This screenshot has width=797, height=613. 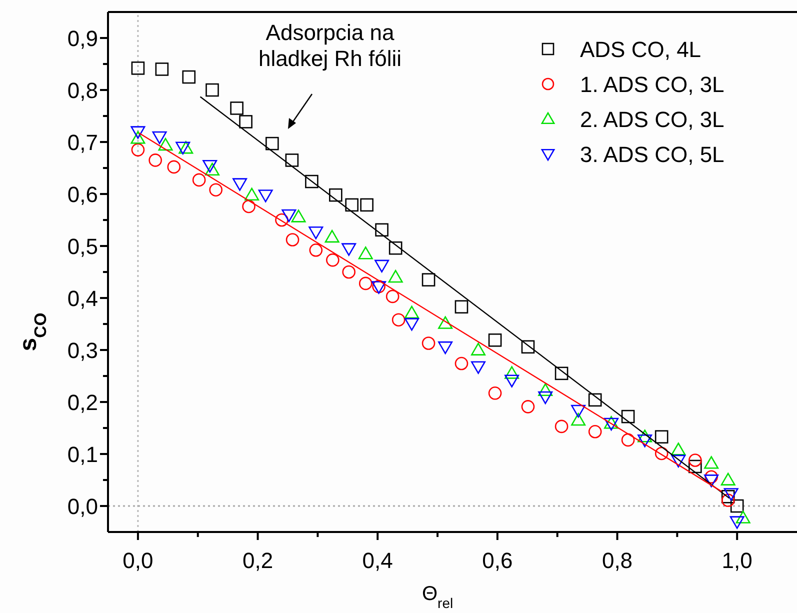 I want to click on y-tick-label: 0,2, so click(x=82, y=402).